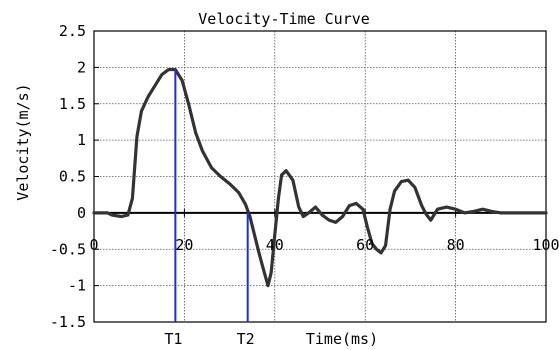  I want to click on y-tick-label: 0, so click(81, 213).